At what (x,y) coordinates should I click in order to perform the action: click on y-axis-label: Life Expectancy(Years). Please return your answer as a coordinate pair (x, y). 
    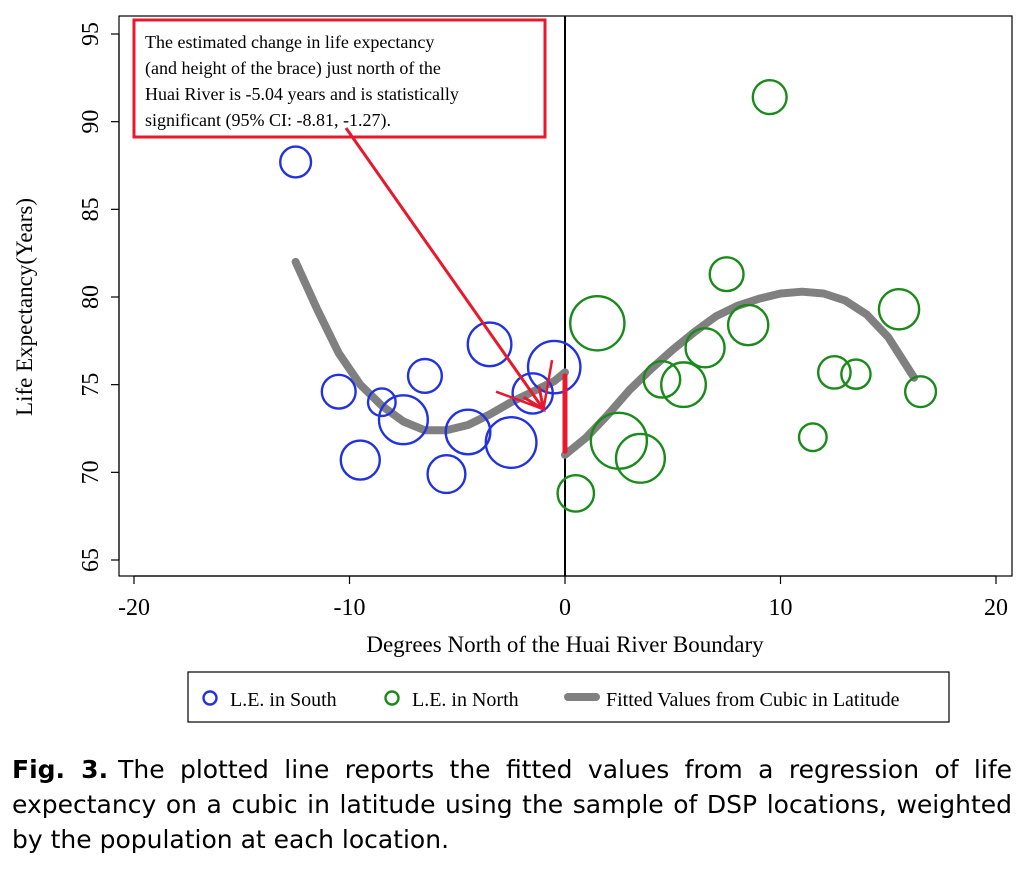
    Looking at the image, I should click on (24, 307).